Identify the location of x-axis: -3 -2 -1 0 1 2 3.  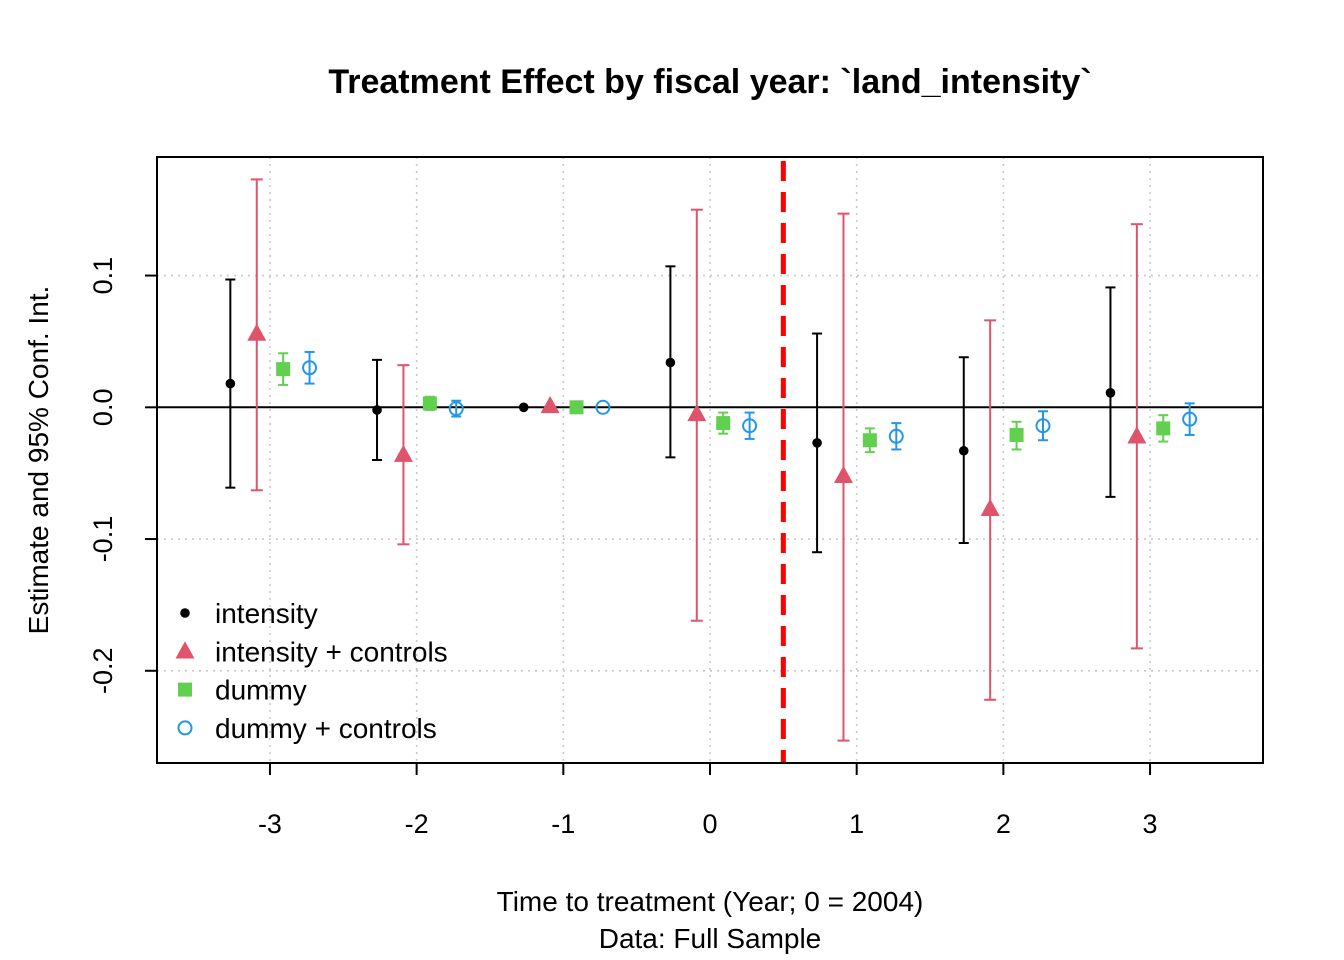
(708, 801).